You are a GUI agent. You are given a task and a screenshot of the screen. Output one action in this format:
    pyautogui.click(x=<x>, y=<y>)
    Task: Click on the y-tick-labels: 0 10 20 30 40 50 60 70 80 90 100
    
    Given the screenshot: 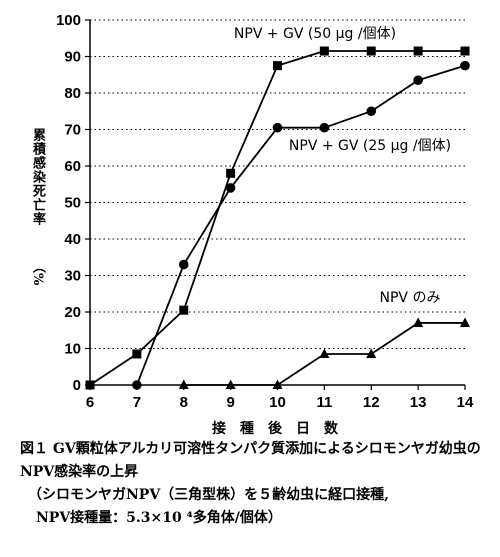 What is the action you would take?
    pyautogui.click(x=68, y=203)
    